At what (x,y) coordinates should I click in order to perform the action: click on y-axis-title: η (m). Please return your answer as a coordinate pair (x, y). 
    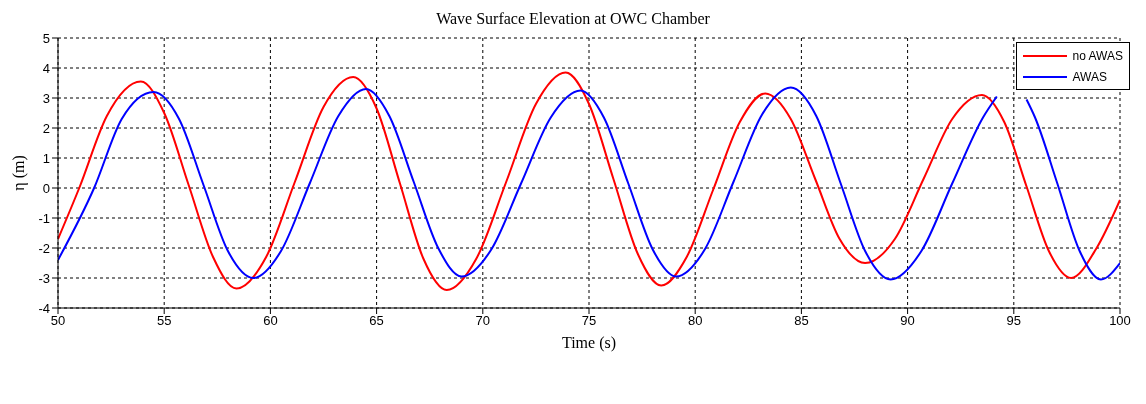
    Looking at the image, I should click on (18, 173).